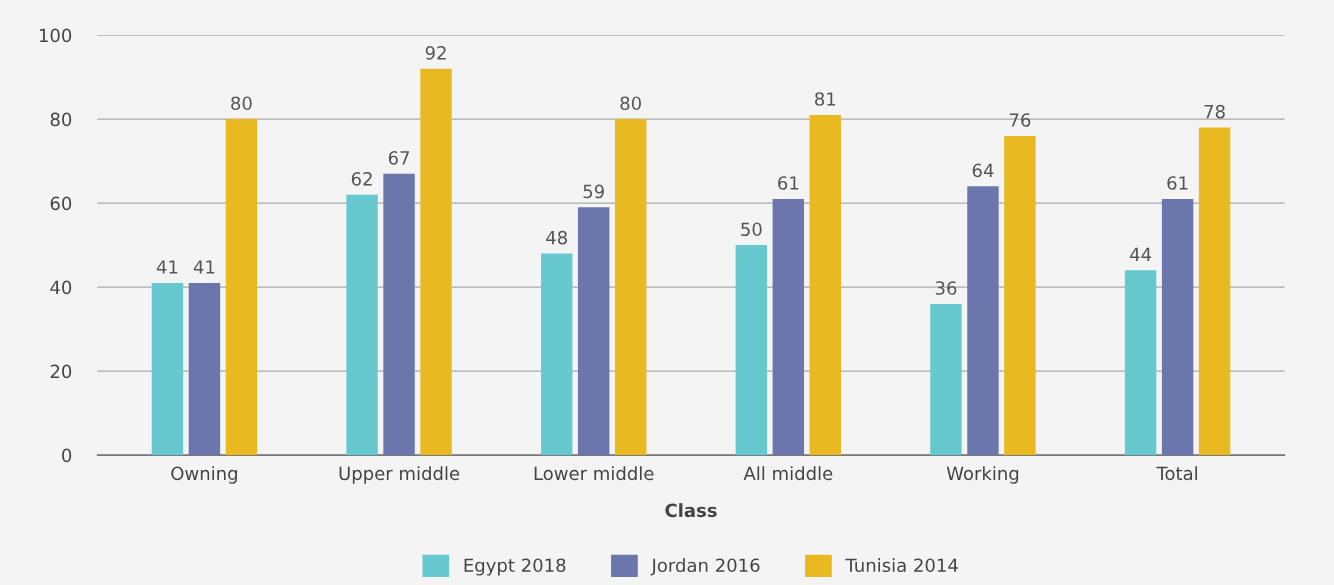  What do you see at coordinates (946, 288) in the screenshot?
I see `data-label: 36` at bounding box center [946, 288].